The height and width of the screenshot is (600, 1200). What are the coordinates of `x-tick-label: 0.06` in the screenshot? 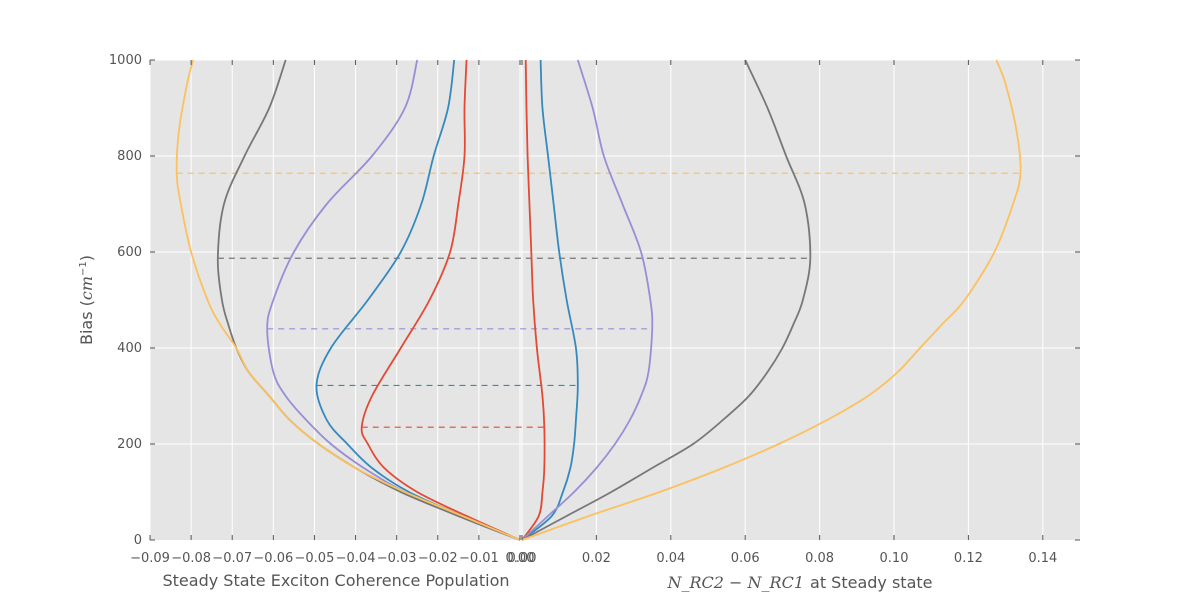 It's located at (745, 558).